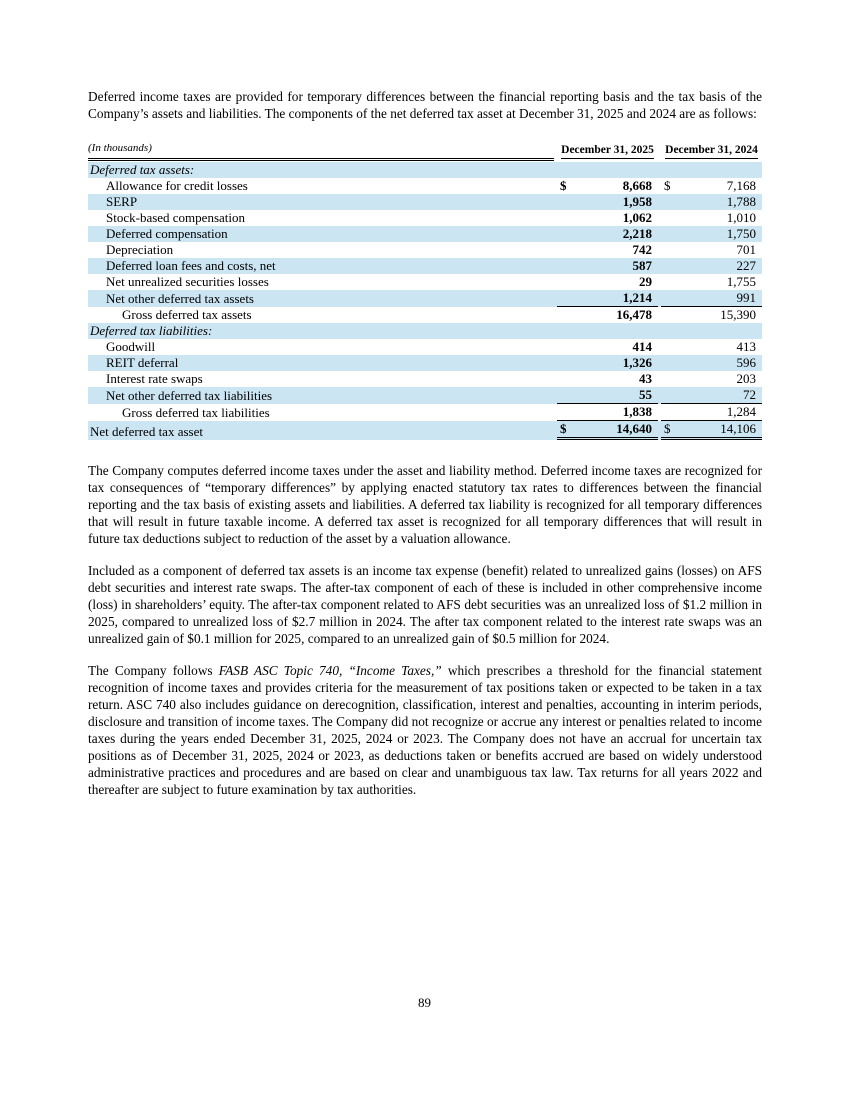  What do you see at coordinates (607, 412) in the screenshot?
I see `value-2025: 1,838` at bounding box center [607, 412].